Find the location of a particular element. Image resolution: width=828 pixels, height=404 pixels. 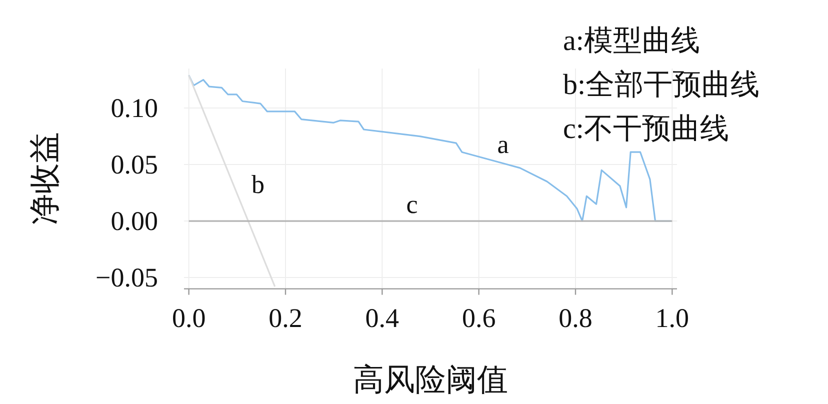

annotation: b:全部干预曲线 is located at coordinates (661, 85).